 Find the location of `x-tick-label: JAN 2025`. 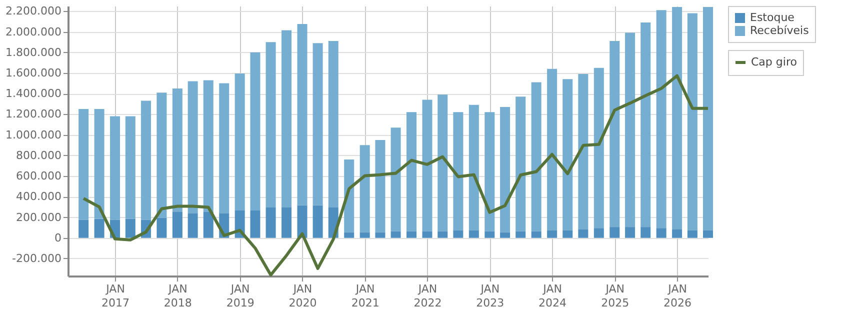

x-tick-label: JAN 2025 is located at coordinates (615, 296).